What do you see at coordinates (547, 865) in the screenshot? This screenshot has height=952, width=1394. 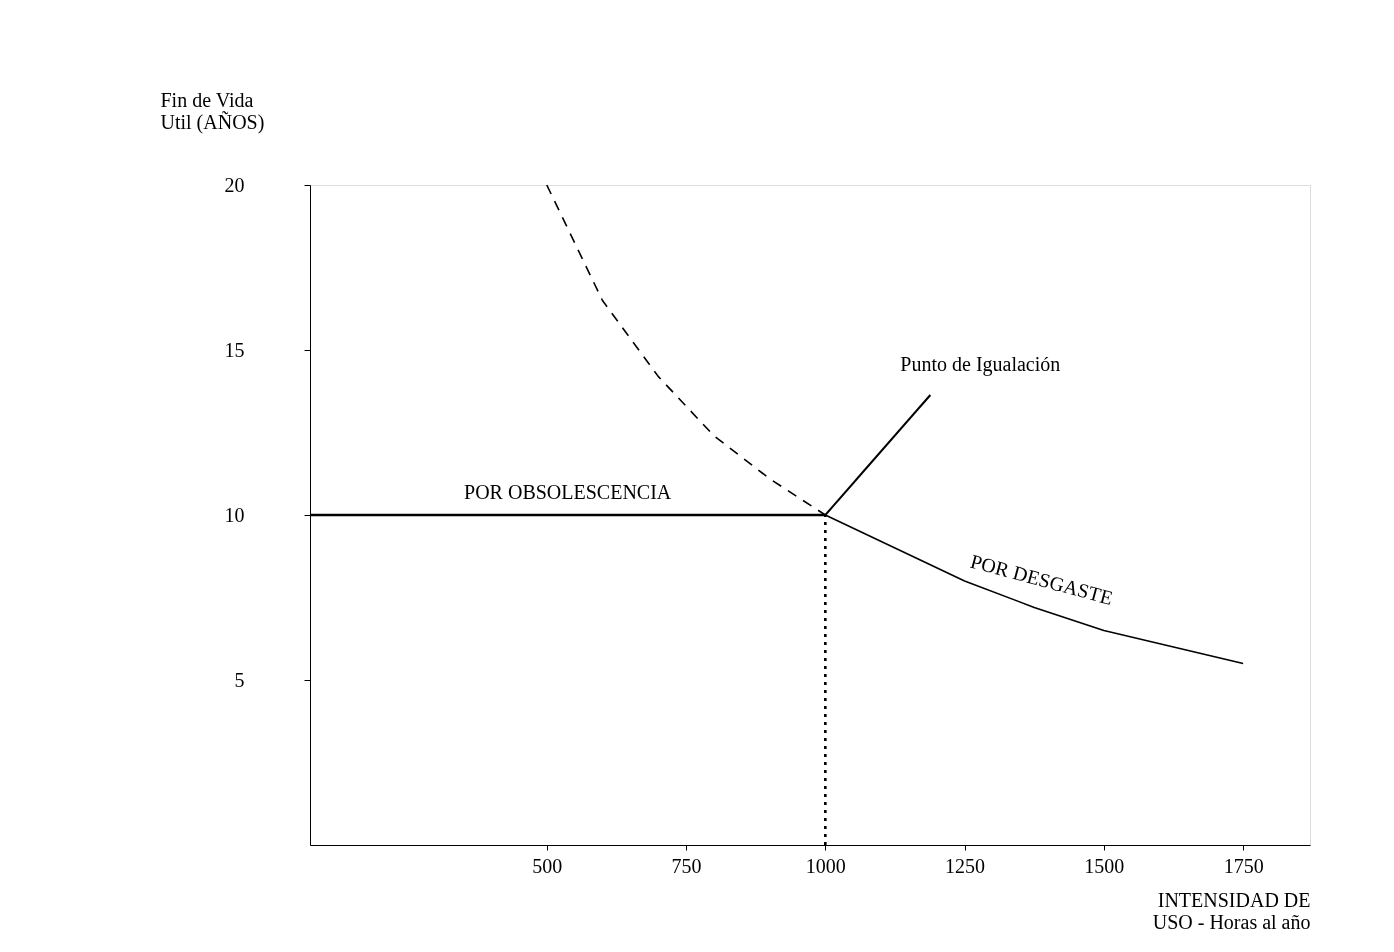 I see `x-tick-label: 500` at bounding box center [547, 865].